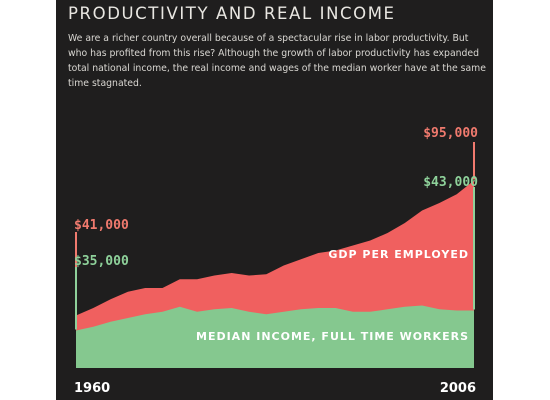 The height and width of the screenshot is (400, 550). What do you see at coordinates (458, 388) in the screenshot?
I see `x-tick-label-end: 2006` at bounding box center [458, 388].